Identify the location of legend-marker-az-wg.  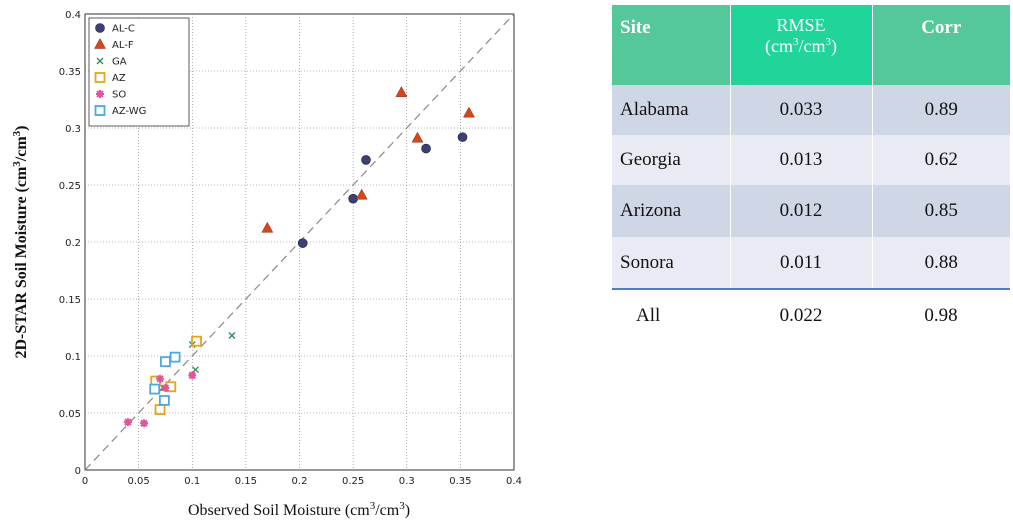
(100, 110).